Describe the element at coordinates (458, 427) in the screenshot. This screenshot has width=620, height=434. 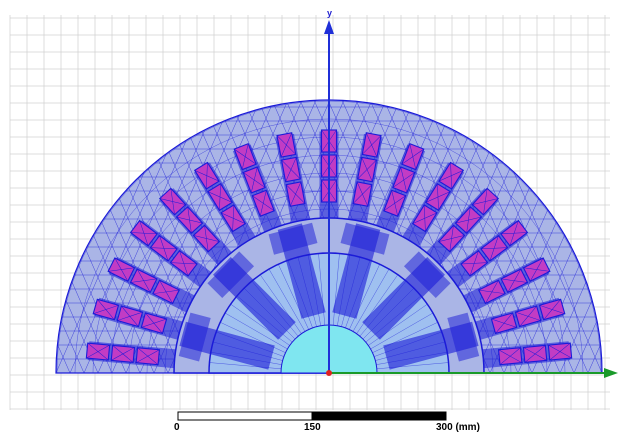
I see `scale-bar-label-300-mm: 300 (mm)` at that location.